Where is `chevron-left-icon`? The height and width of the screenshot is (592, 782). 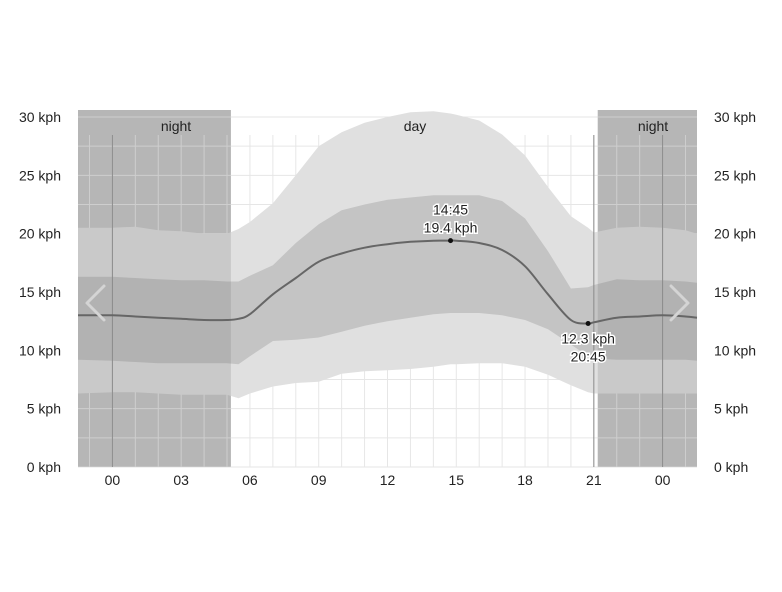
chevron-left-icon is located at coordinates (95, 303).